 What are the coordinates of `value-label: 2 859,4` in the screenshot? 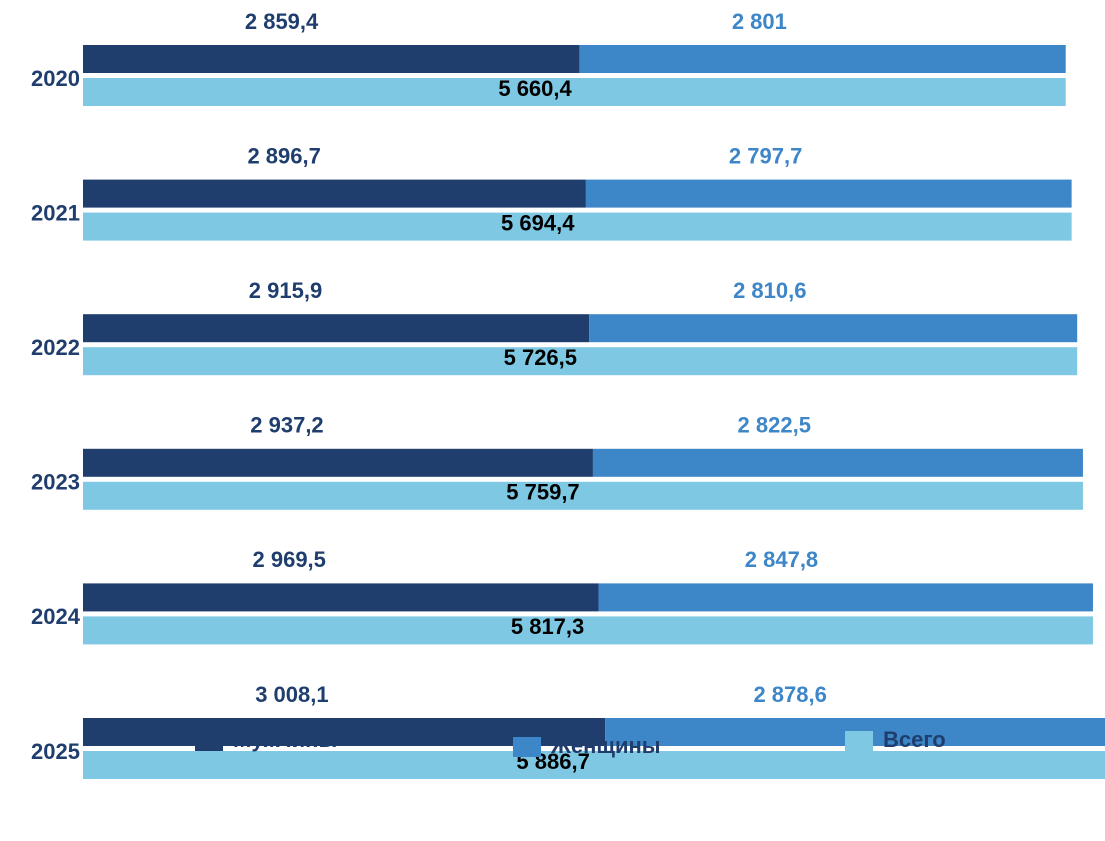 It's located at (282, 21).